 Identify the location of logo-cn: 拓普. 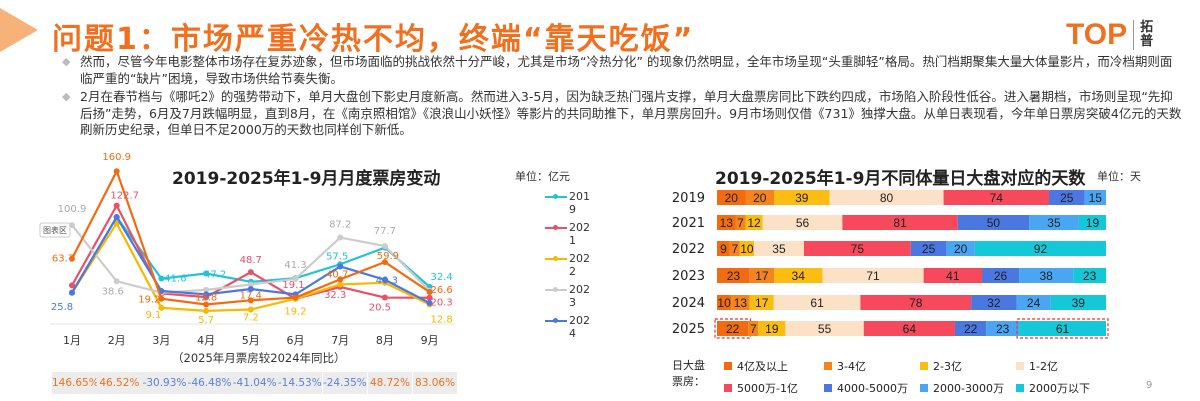
(1147, 34).